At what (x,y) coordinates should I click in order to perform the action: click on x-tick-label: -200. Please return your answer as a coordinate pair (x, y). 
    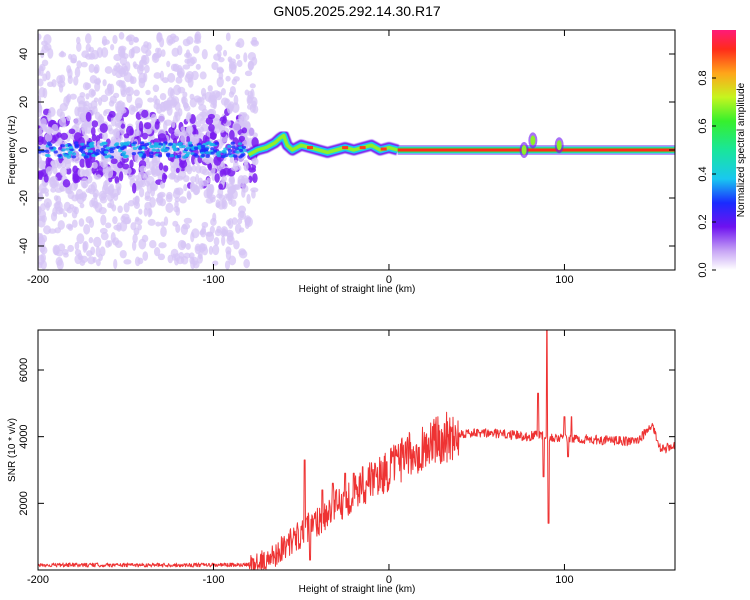
    Looking at the image, I should click on (38, 280).